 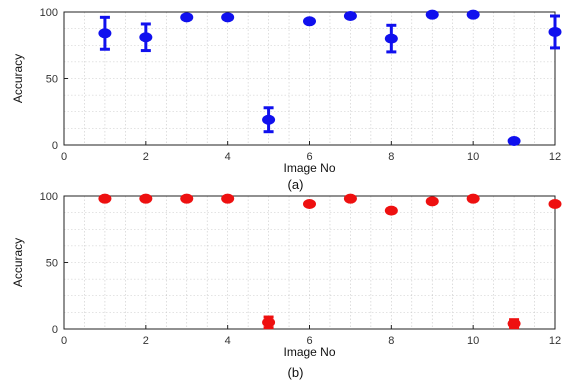 I want to click on panel-label: (a), so click(x=296, y=184).